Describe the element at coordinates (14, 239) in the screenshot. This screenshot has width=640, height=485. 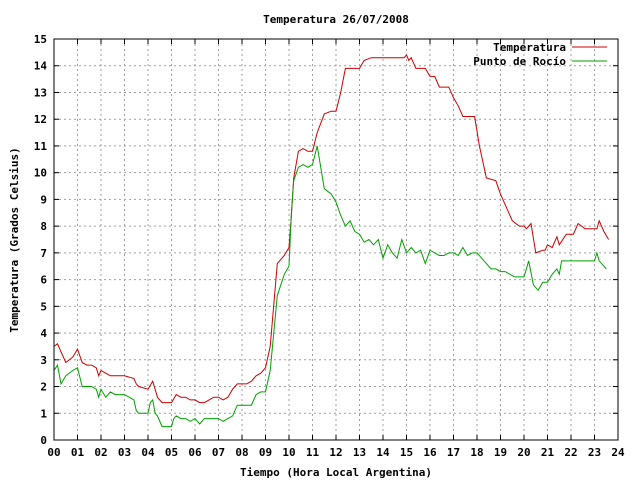
I see `y-axis-label: Temperatura (Grados Celsius)` at that location.